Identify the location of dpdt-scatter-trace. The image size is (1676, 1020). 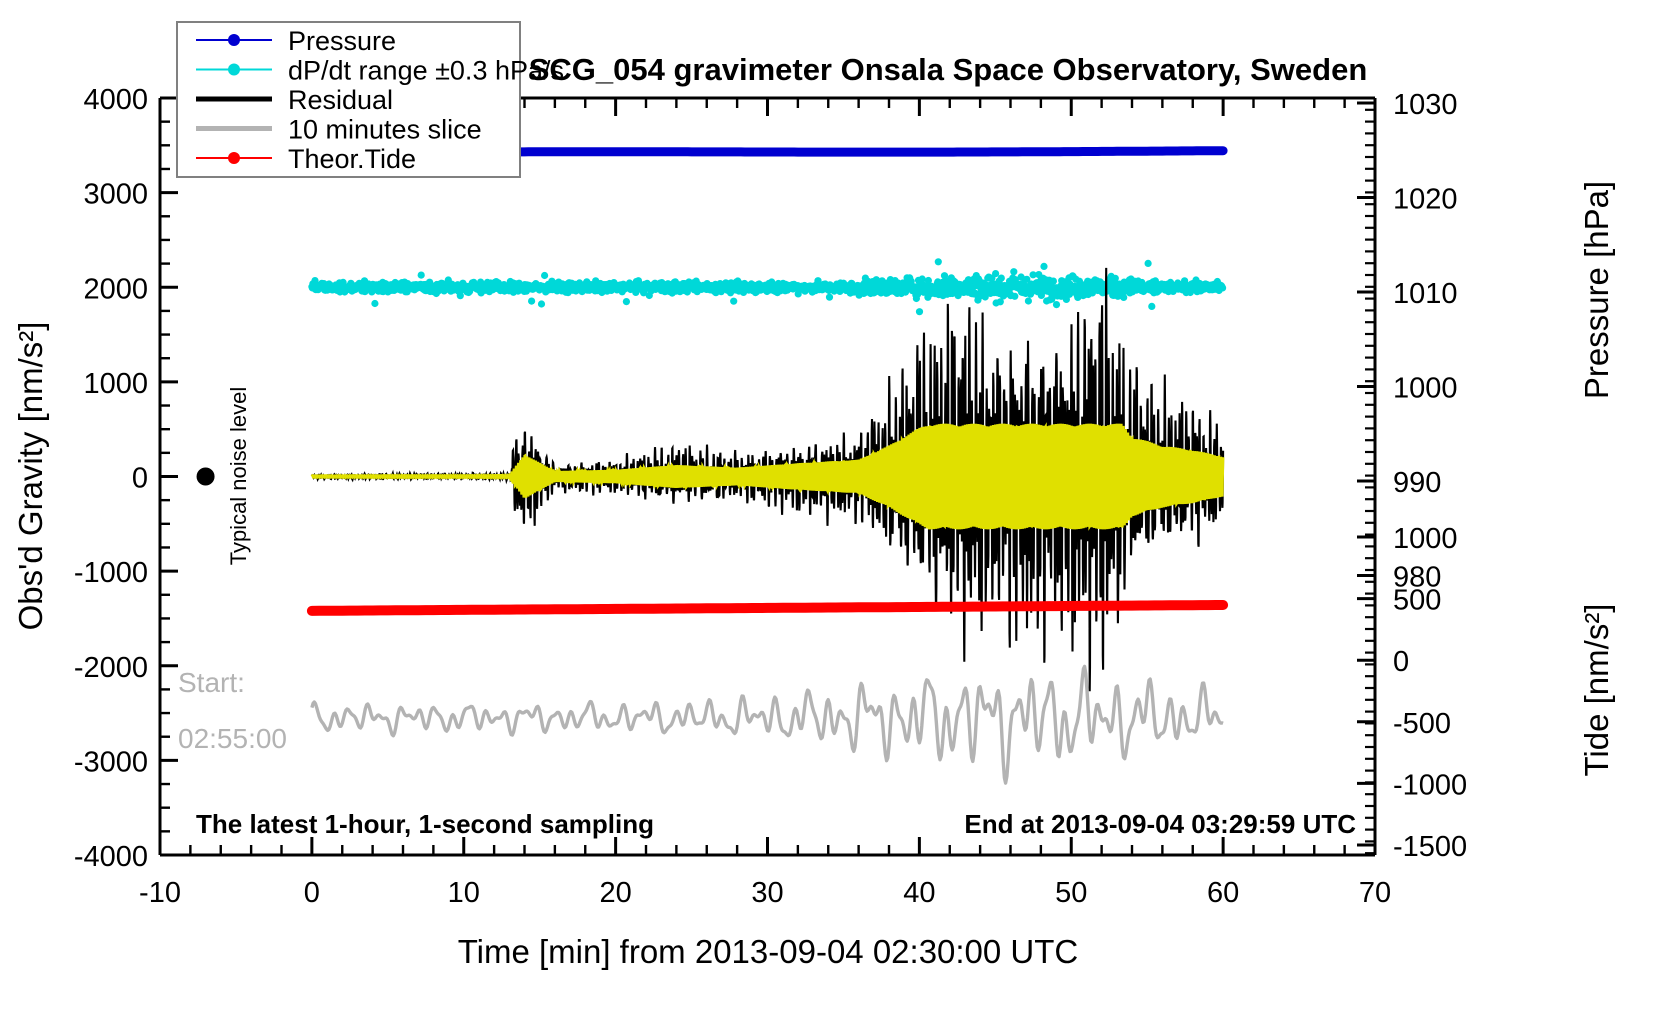
(767, 287).